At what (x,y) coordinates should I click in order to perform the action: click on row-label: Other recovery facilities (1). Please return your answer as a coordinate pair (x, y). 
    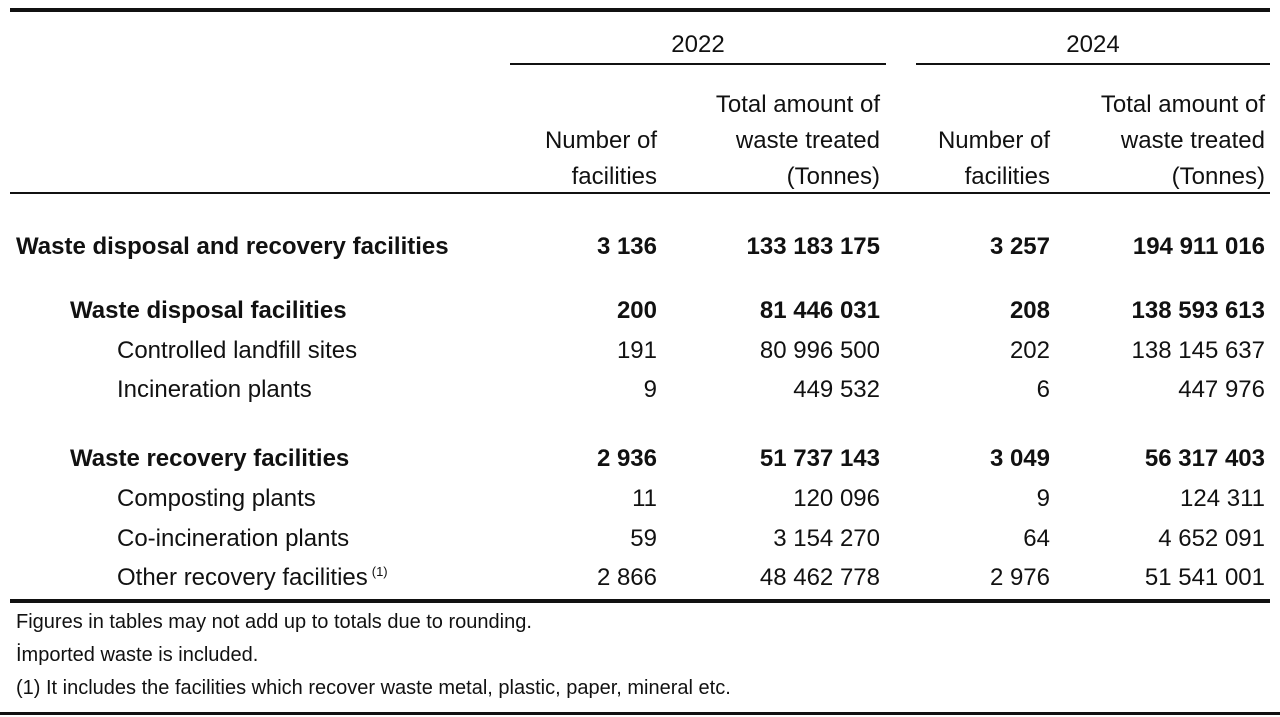
    Looking at the image, I should click on (252, 578).